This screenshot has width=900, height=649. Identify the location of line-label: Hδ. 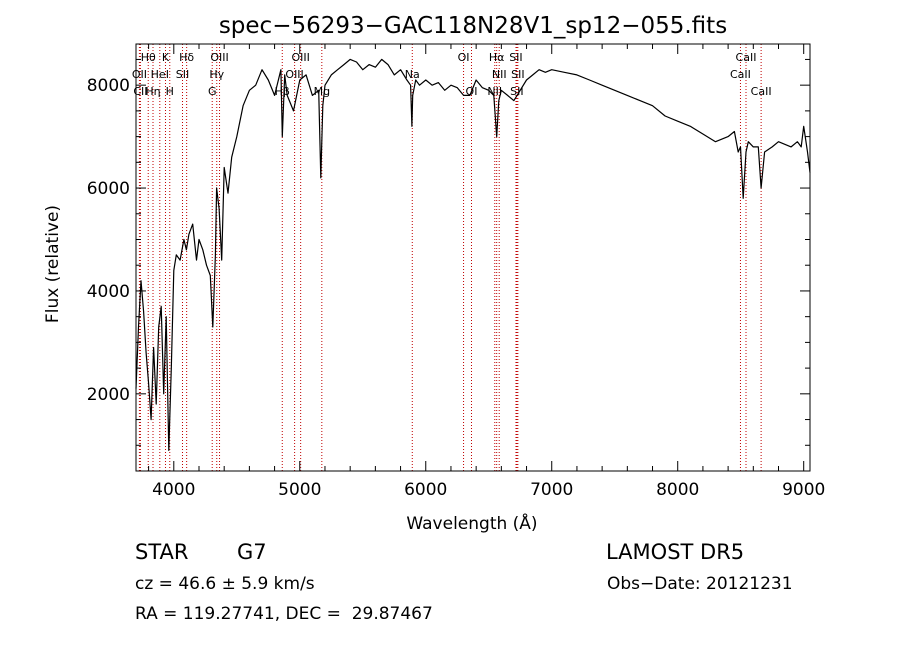
(186, 57).